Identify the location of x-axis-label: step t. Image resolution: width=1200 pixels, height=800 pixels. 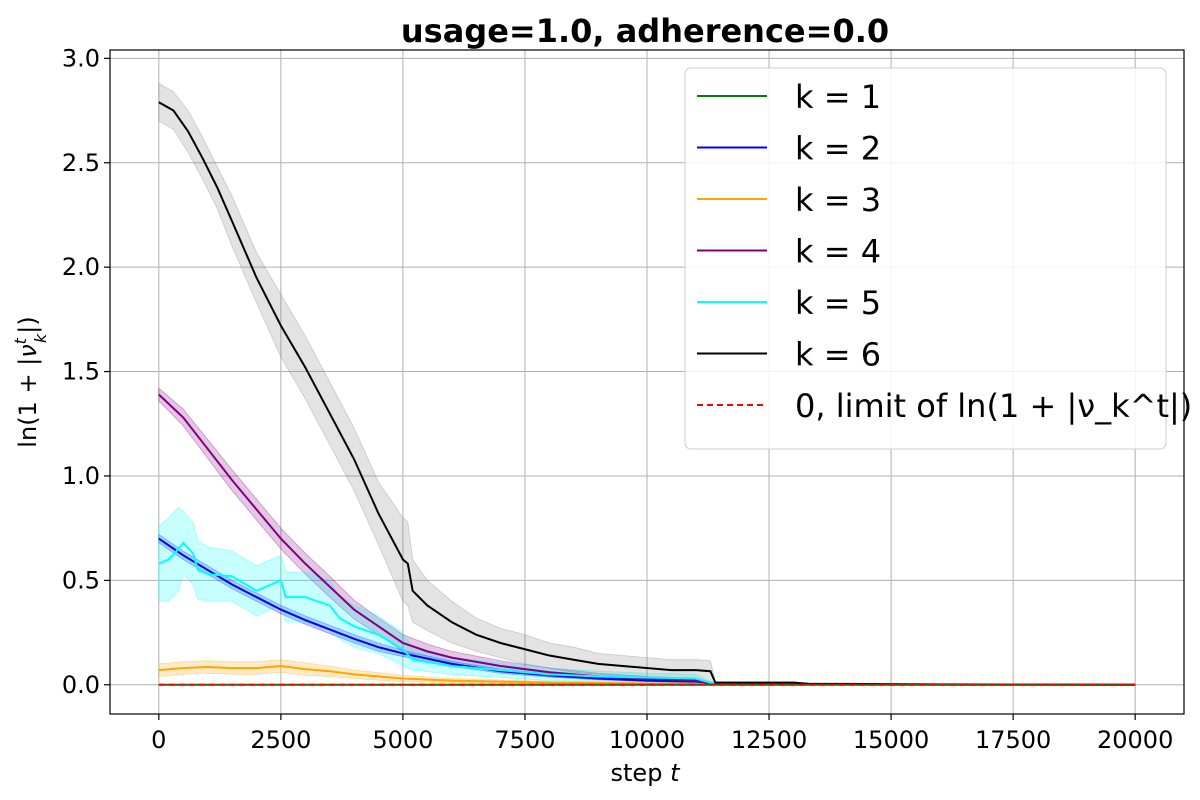
(646, 773).